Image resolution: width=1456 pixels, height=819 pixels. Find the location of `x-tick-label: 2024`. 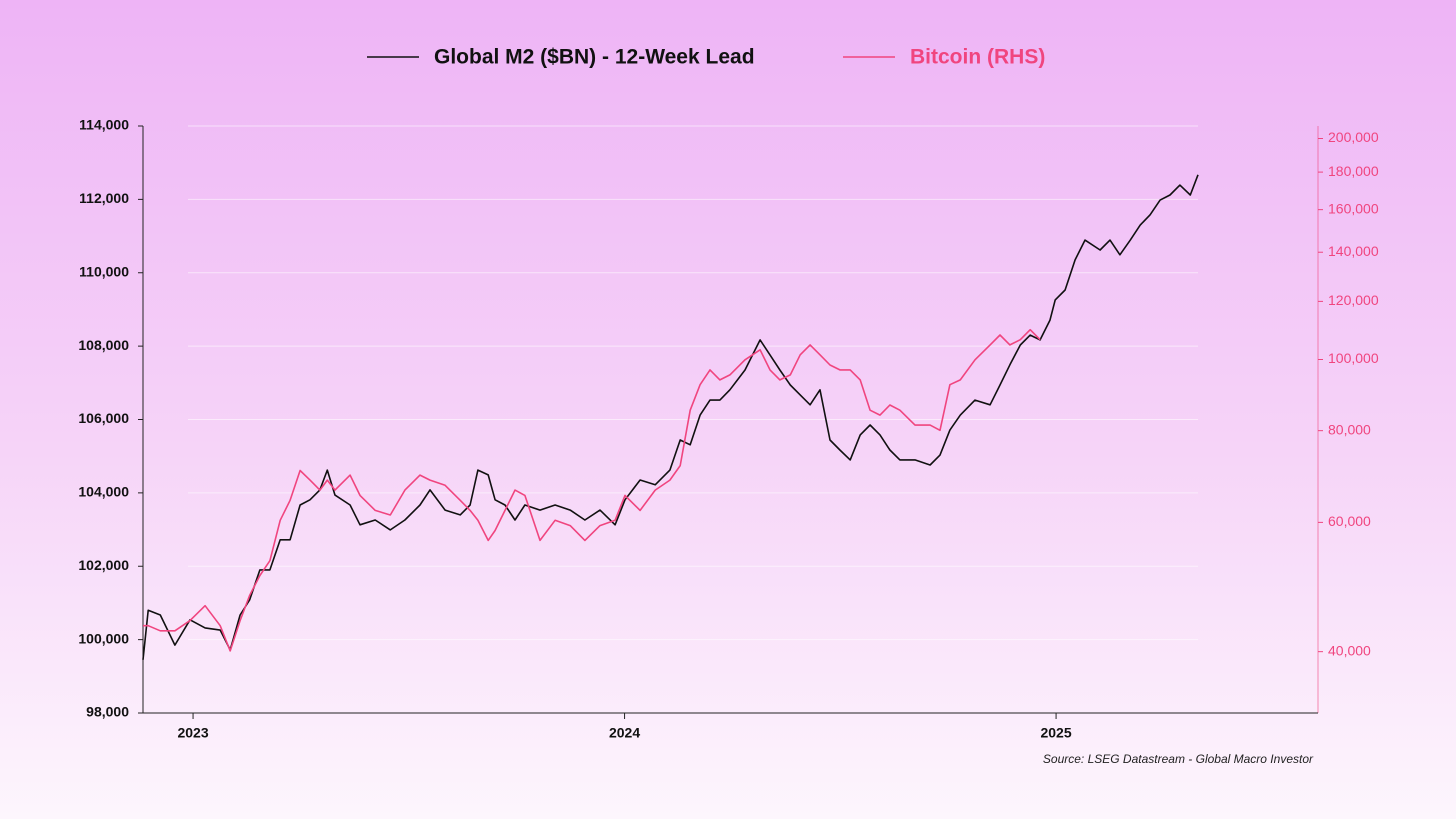

x-tick-label: 2024 is located at coordinates (624, 733).